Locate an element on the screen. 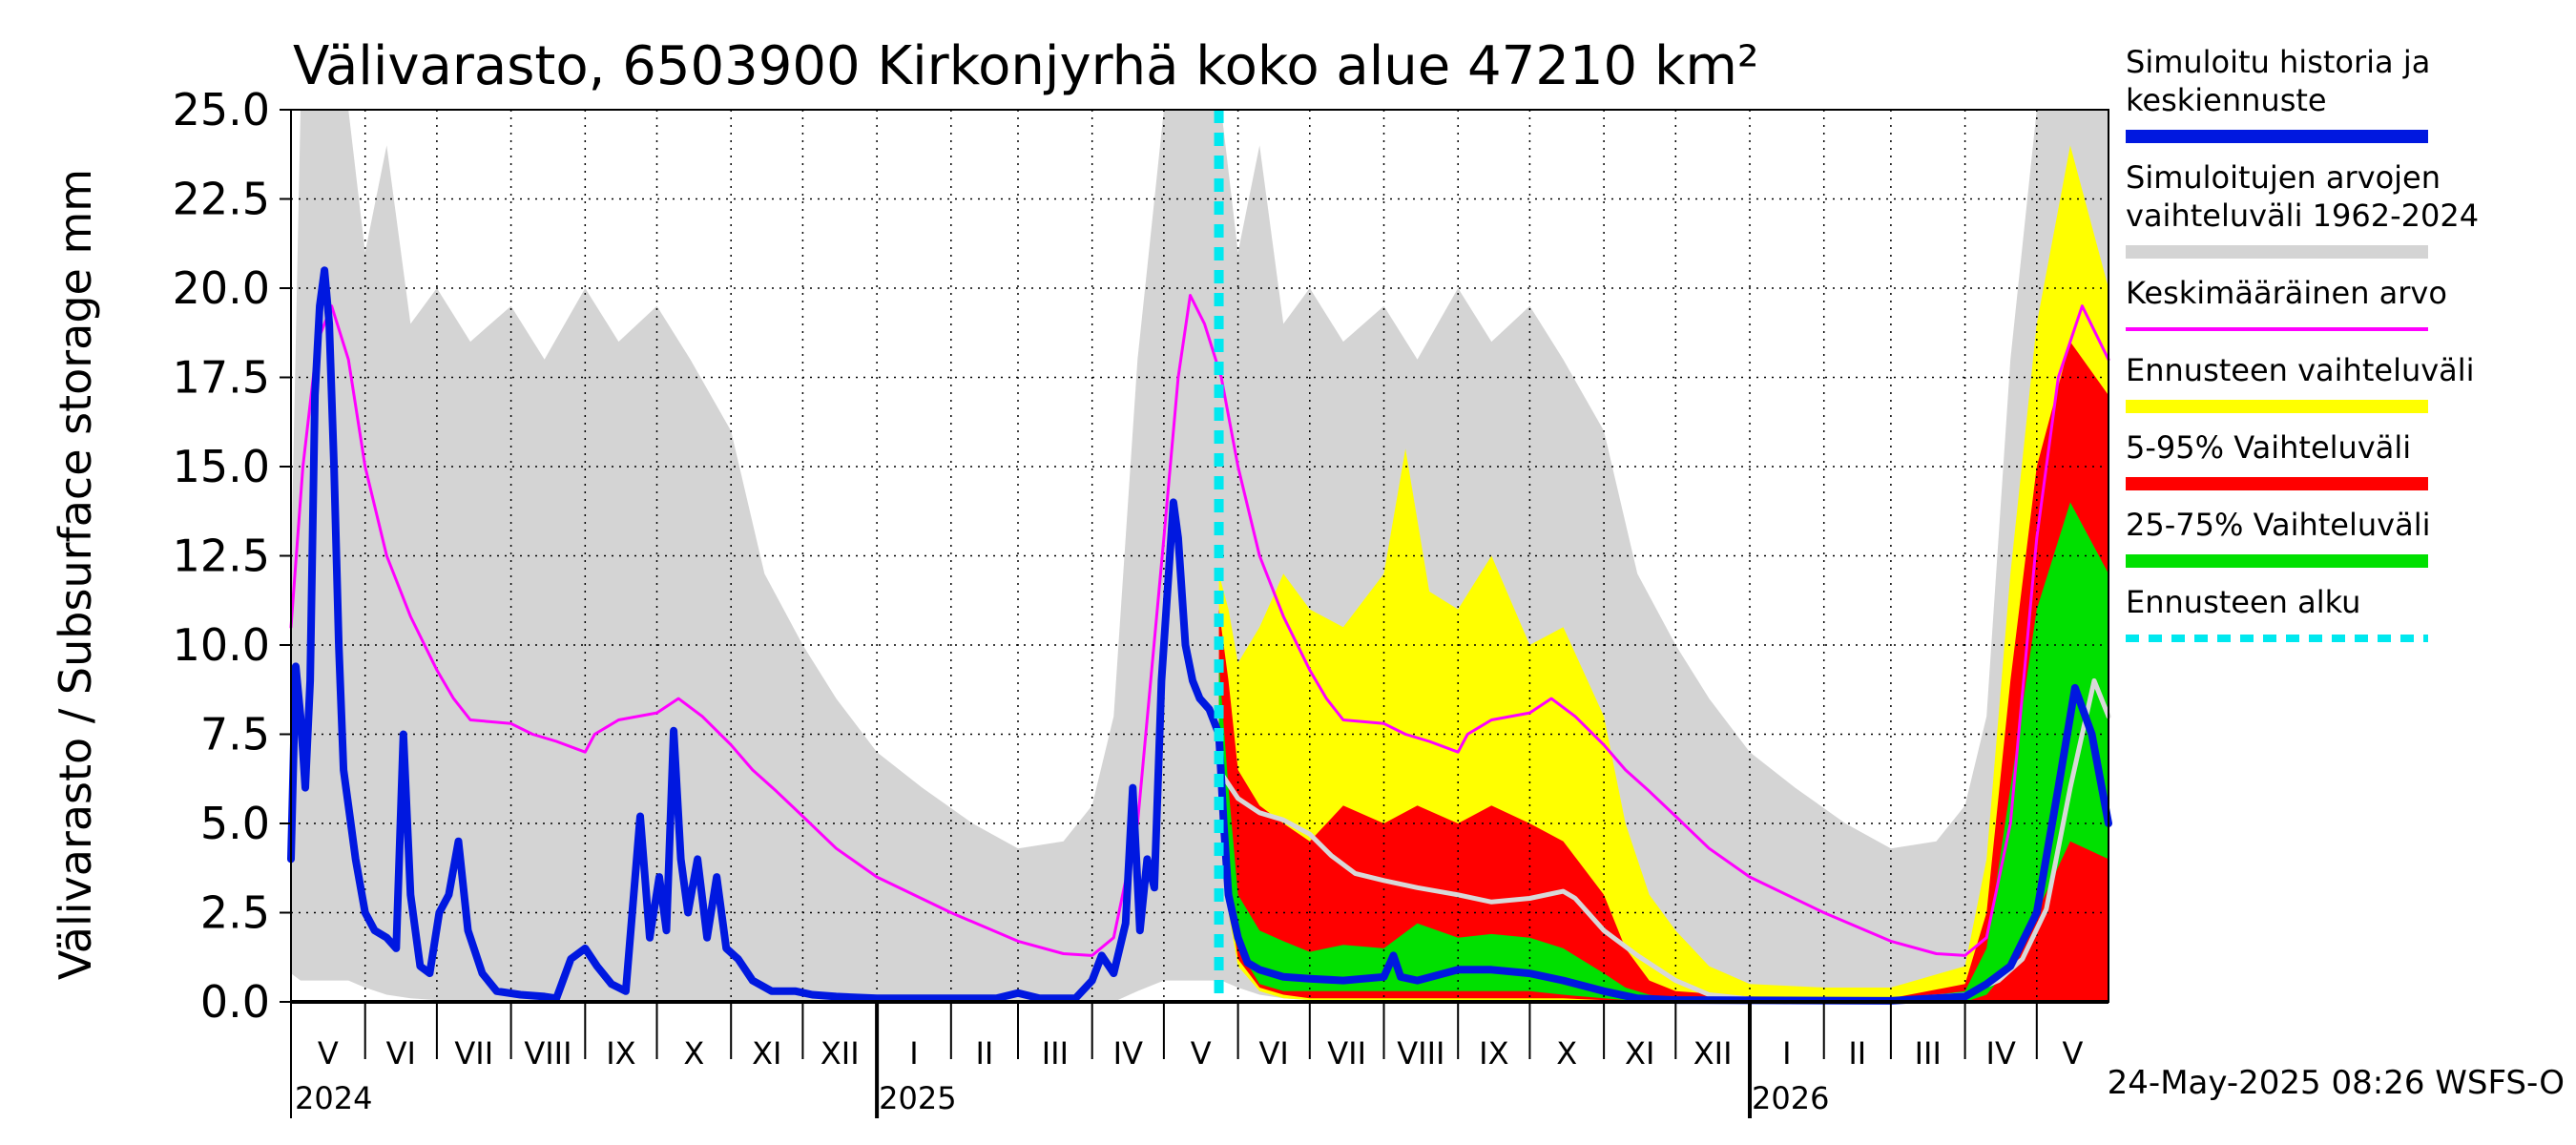 This screenshot has height=1145, width=2576. y-axis-label: Välivarasto / Subsurface storage mm is located at coordinates (75, 574).